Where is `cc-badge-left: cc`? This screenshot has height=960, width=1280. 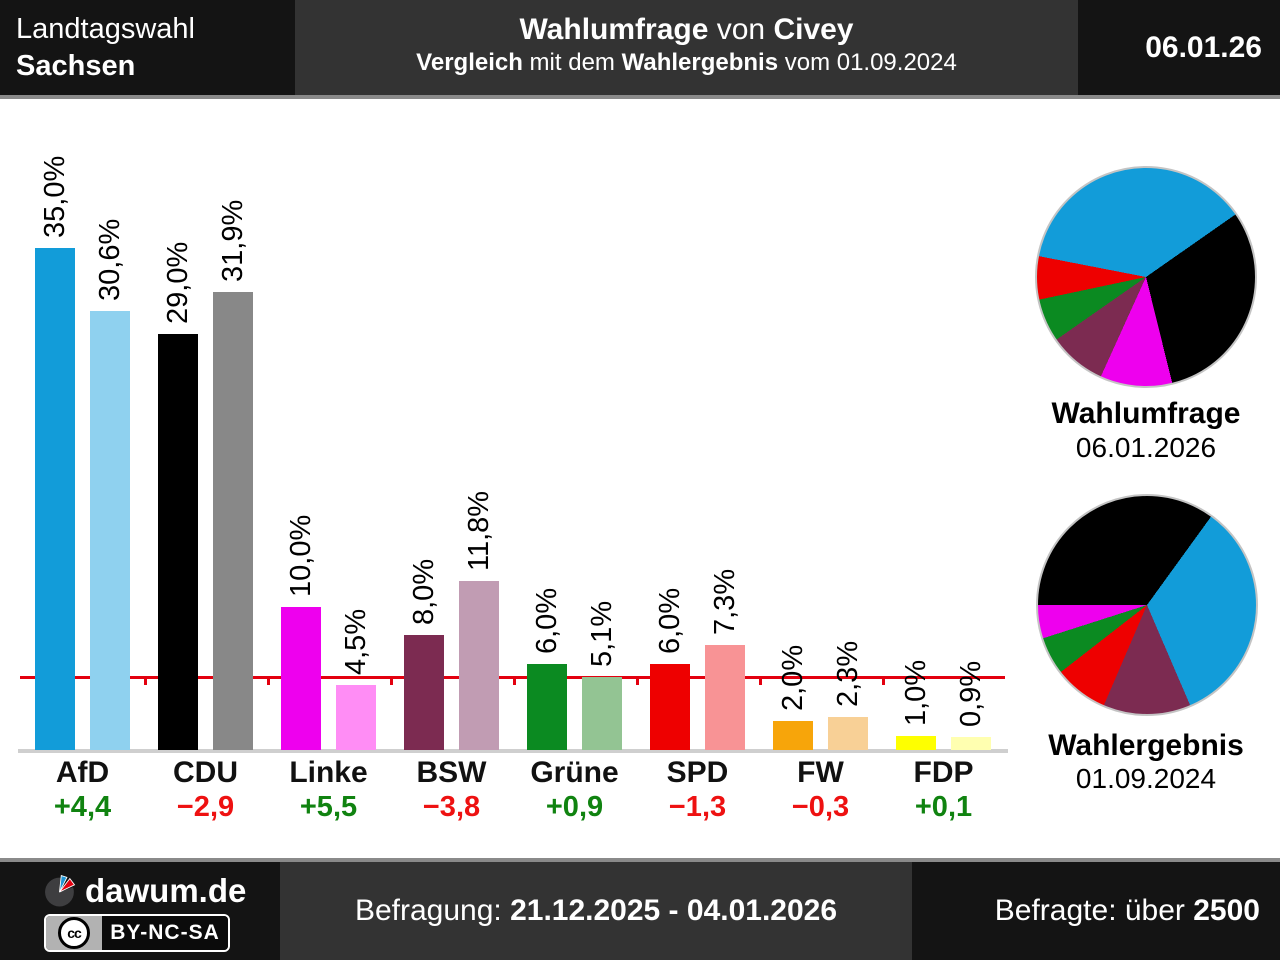 cc-badge-left: cc is located at coordinates (74, 933).